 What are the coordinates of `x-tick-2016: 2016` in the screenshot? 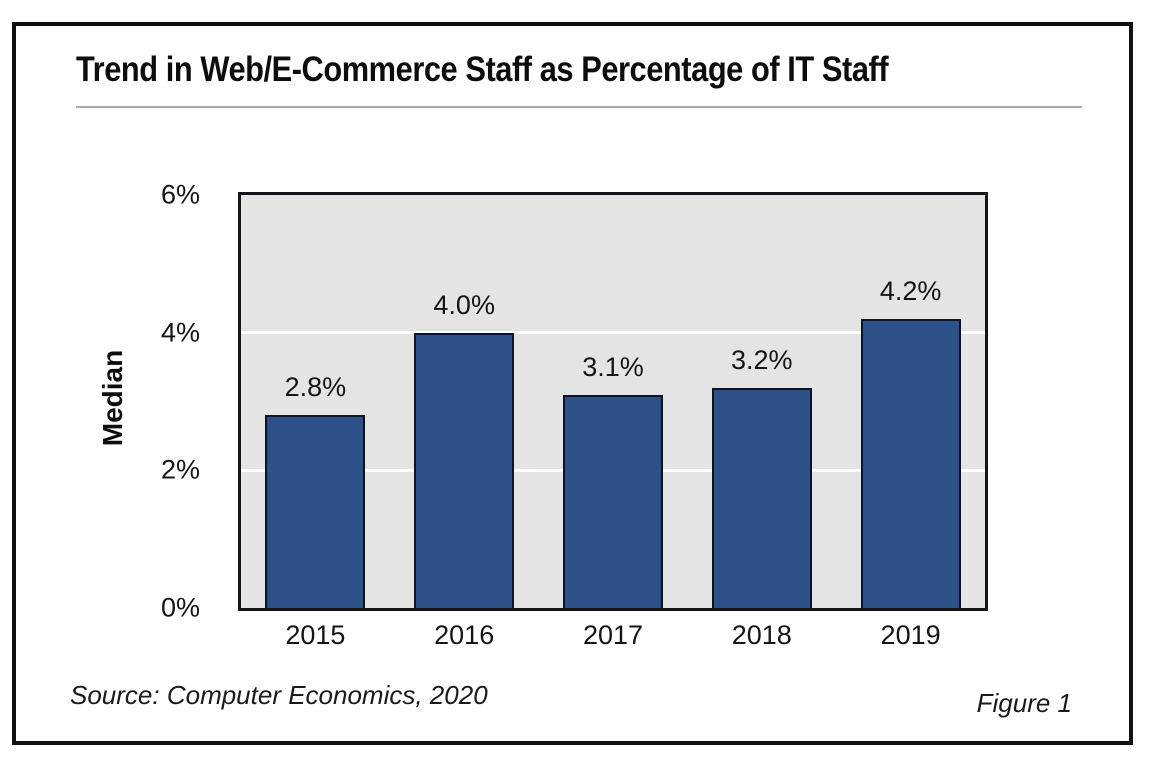 It's located at (464, 635).